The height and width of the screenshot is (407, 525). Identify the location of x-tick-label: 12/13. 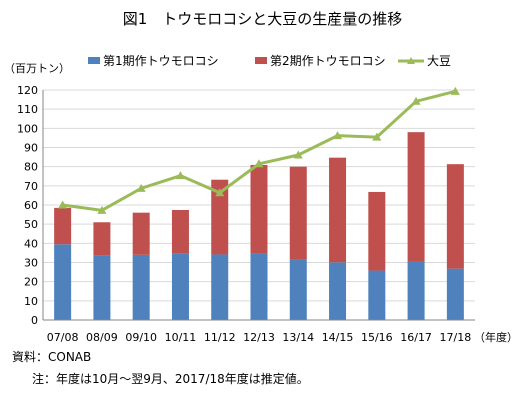
(259, 337).